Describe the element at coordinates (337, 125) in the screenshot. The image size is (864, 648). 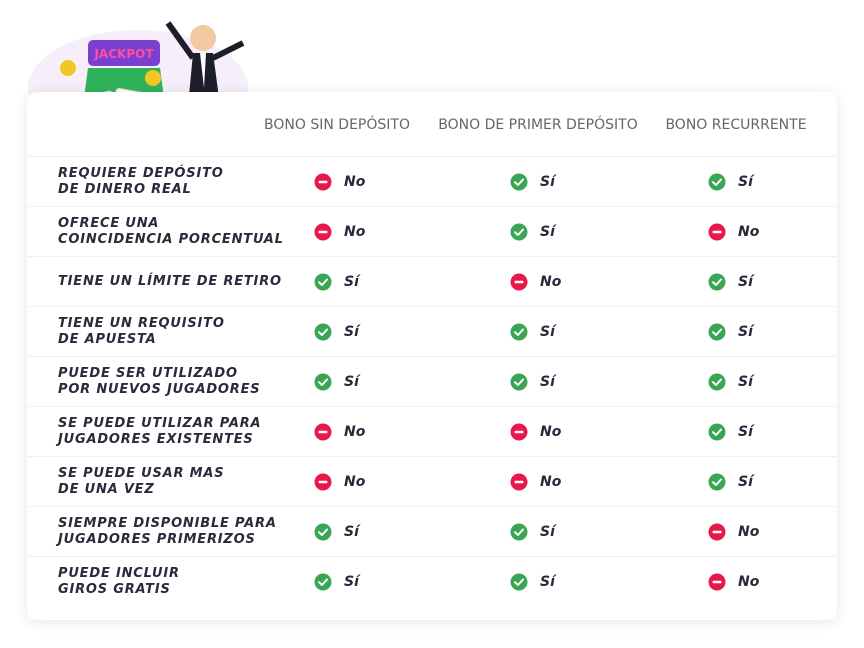
I see `column-header: BONO SIN DEPÓSITO` at that location.